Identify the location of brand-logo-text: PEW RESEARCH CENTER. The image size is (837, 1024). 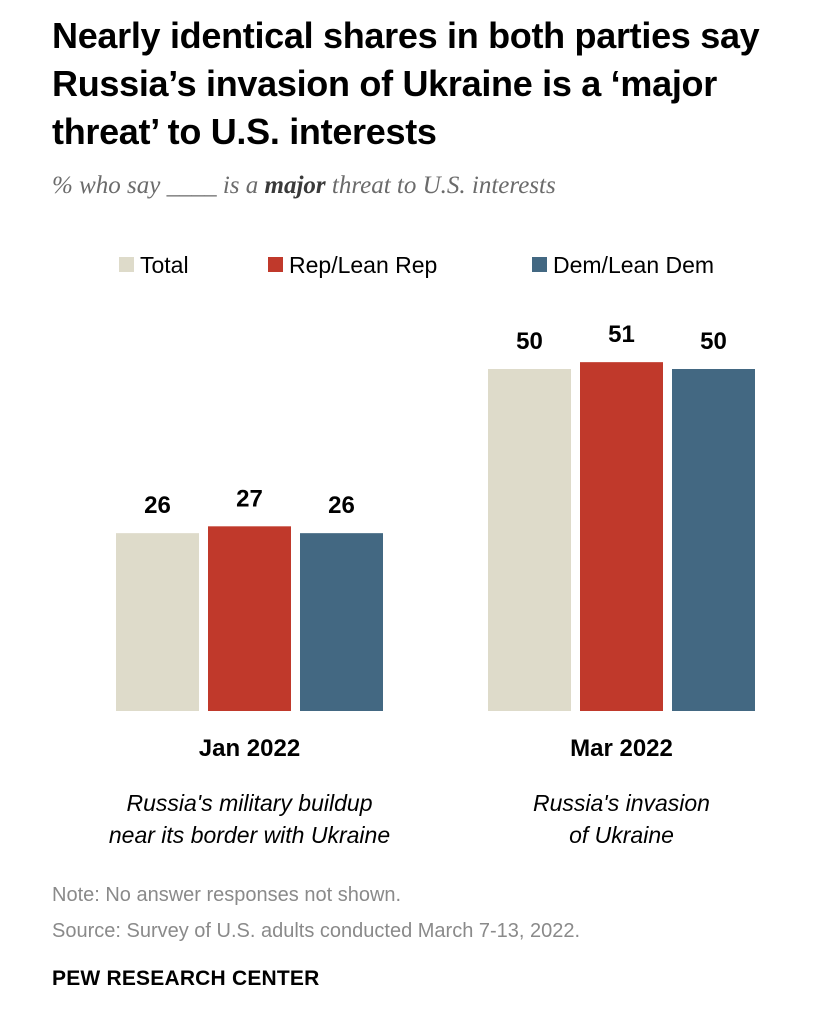
(186, 978).